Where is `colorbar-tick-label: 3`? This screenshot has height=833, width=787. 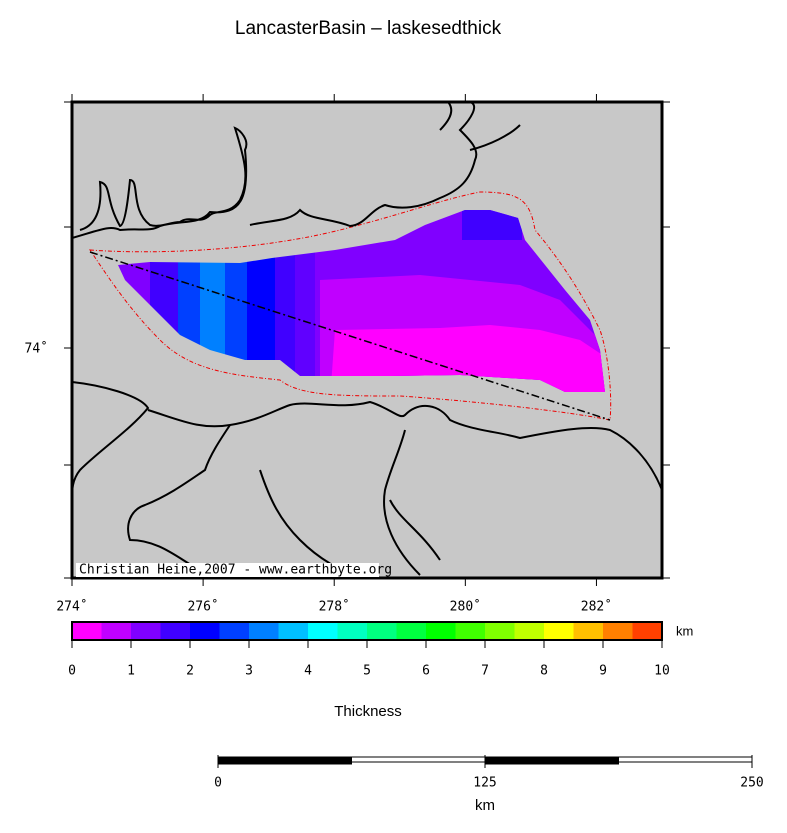
colorbar-tick-label: 3 is located at coordinates (249, 671).